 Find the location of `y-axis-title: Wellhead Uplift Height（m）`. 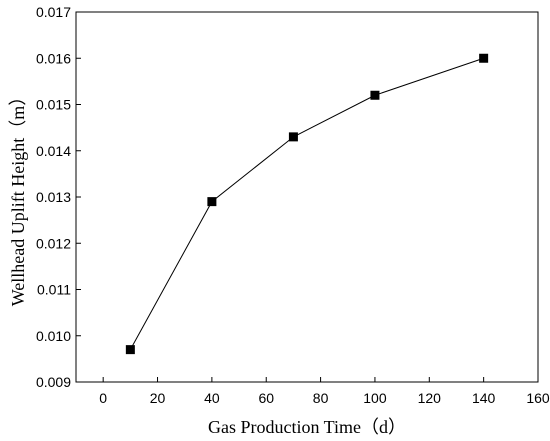

y-axis-title: Wellhead Uplift Height（m） is located at coordinates (18, 197).